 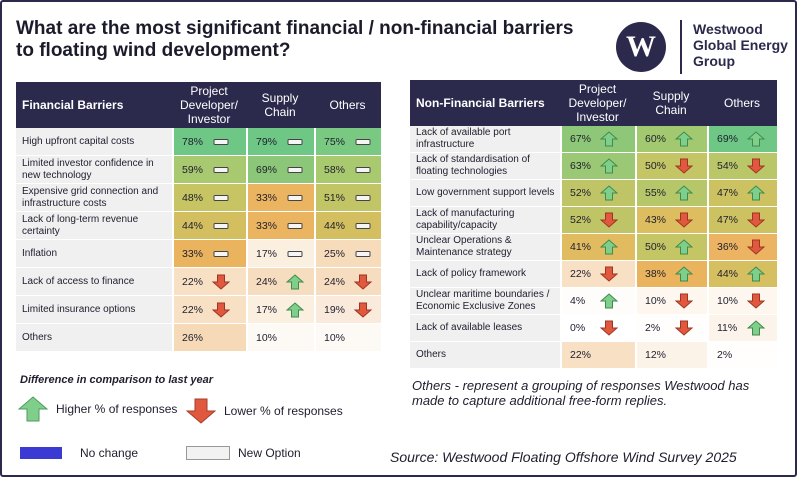 I want to click on legend-higher-label: Higher % of responses, so click(x=117, y=409).